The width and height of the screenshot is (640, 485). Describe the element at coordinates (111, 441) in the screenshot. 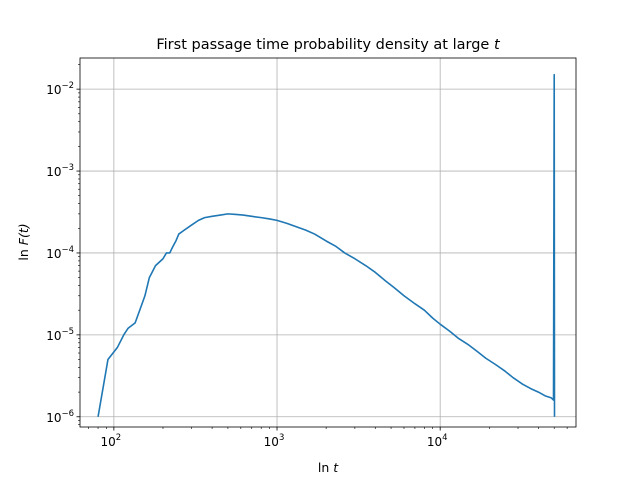

I see `x-tick-label: 10²` at that location.